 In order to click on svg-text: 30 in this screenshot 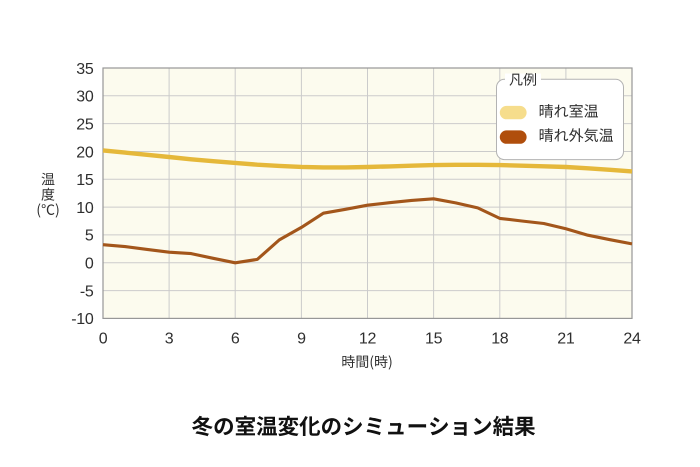, I will do `click(85, 97)`.